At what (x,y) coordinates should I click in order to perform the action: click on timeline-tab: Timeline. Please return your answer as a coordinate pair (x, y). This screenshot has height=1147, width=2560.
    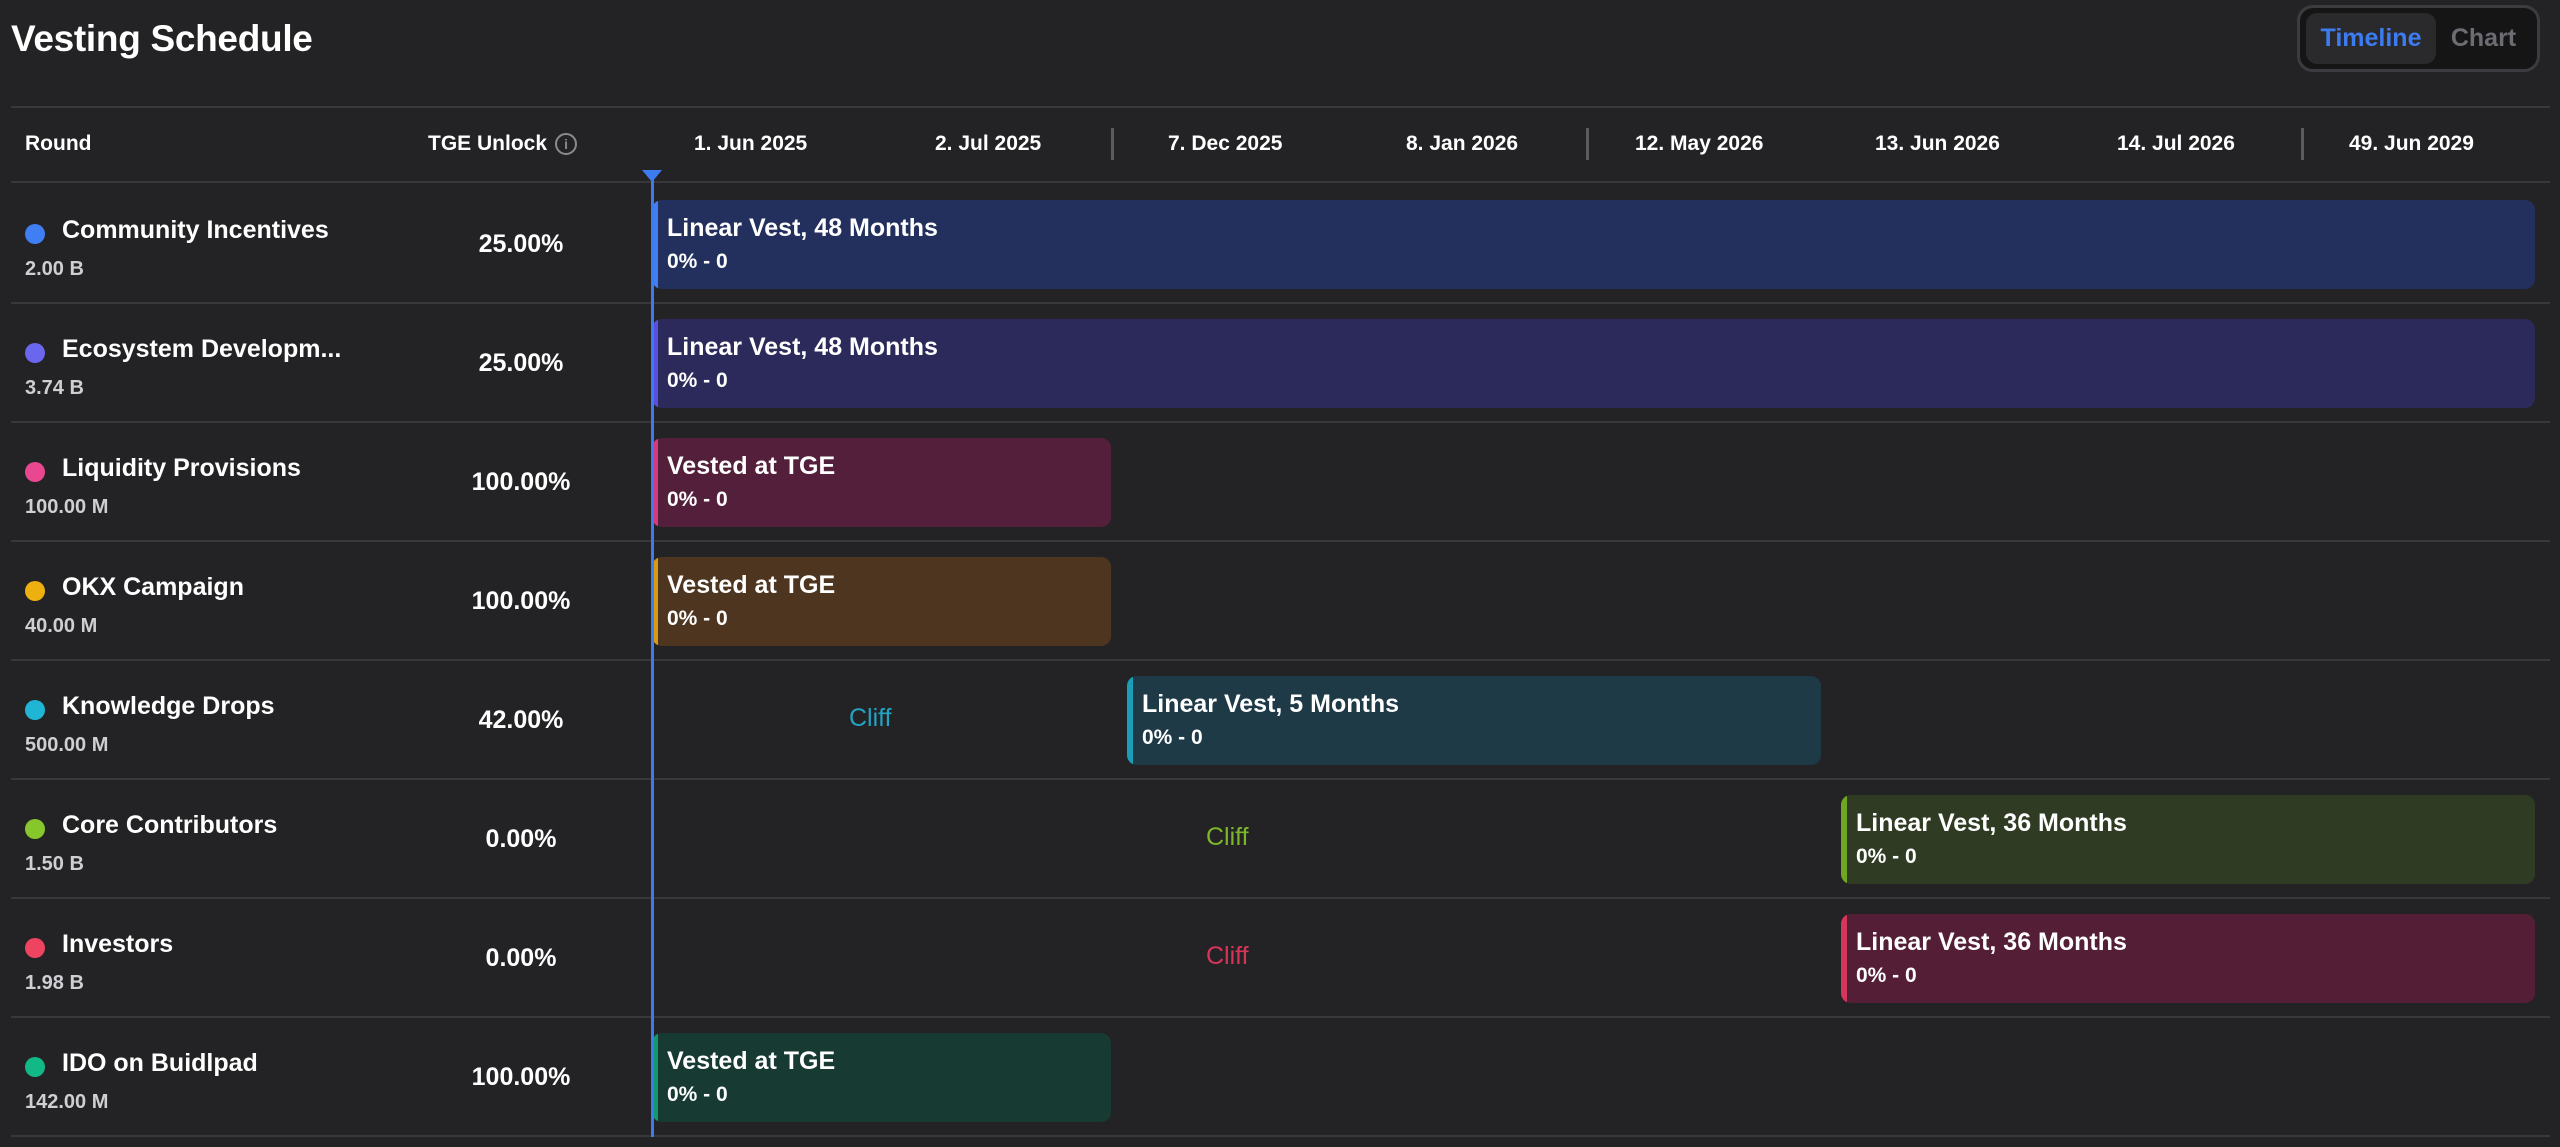
    Looking at the image, I should click on (2371, 38).